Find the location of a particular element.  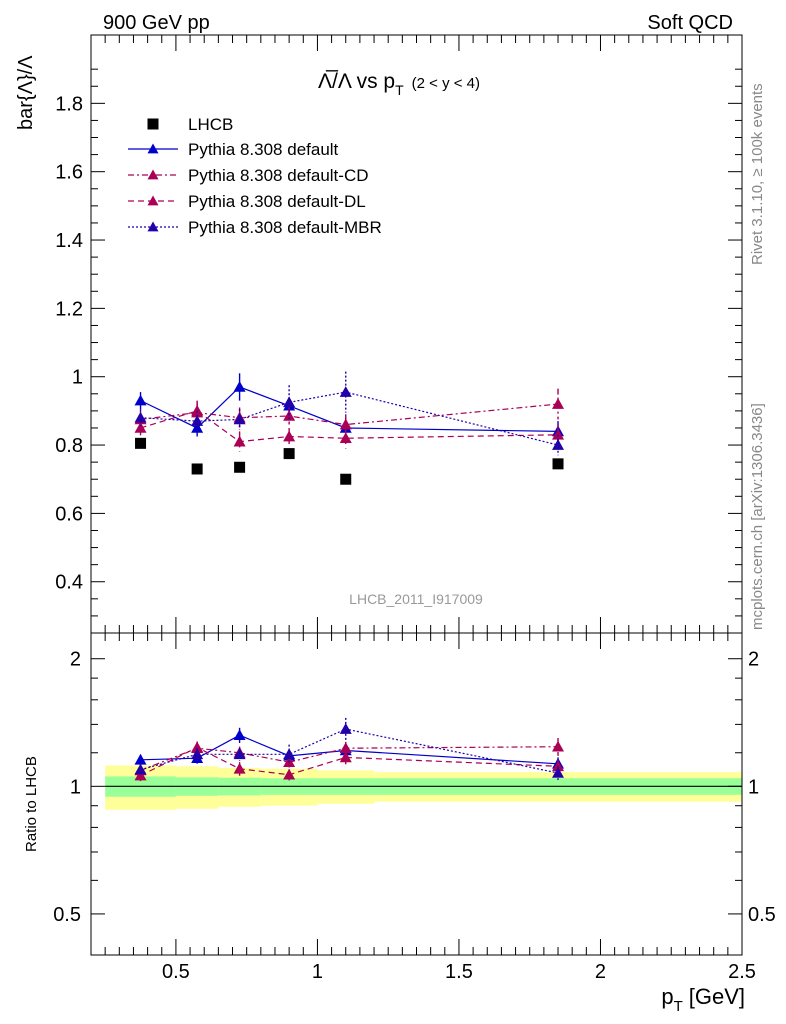

ratio-y-tick-label-right: 1 is located at coordinates (753, 787).